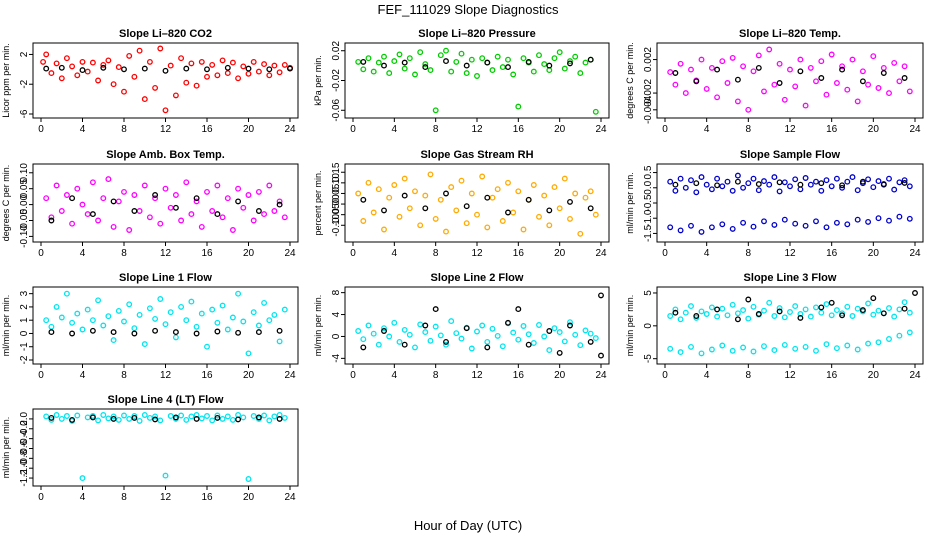  What do you see at coordinates (874, 253) in the screenshot?
I see `x-tick-label: 20` at bounding box center [874, 253].